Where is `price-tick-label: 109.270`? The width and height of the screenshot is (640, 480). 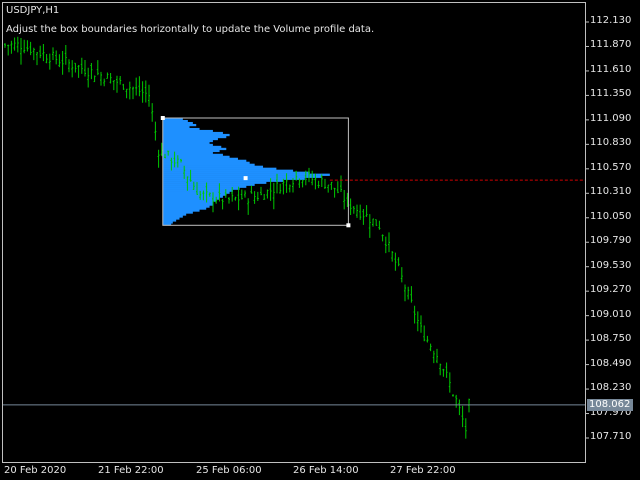 price-tick-label: 109.270 is located at coordinates (611, 290).